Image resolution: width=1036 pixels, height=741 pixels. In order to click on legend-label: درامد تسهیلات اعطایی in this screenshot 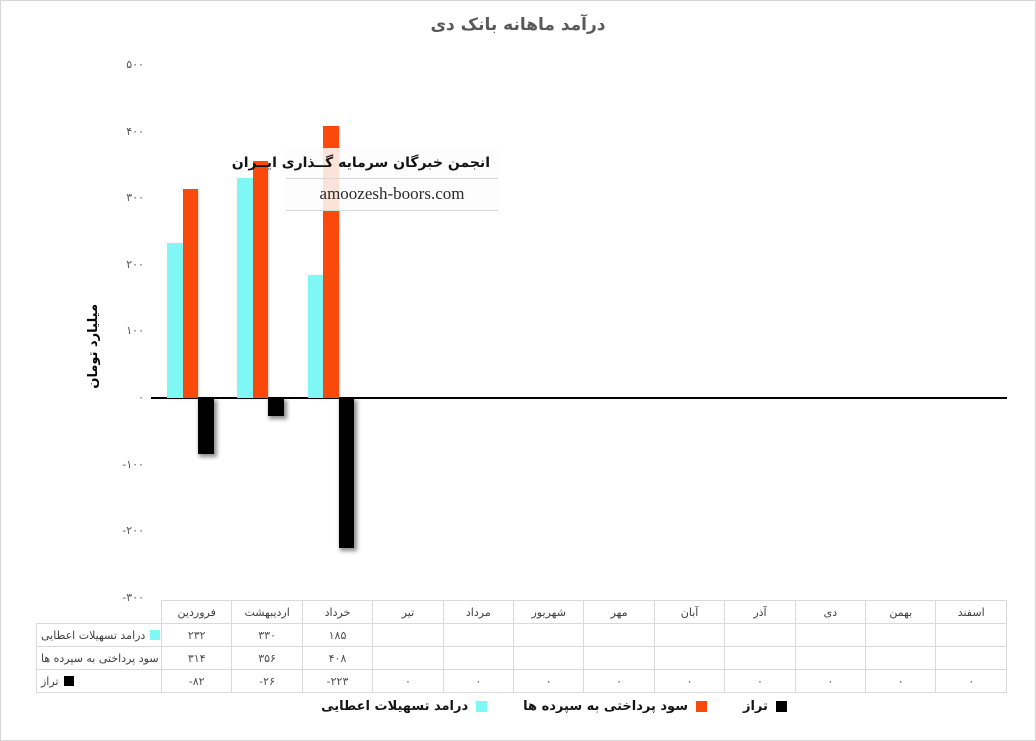, I will do `click(395, 706)`.